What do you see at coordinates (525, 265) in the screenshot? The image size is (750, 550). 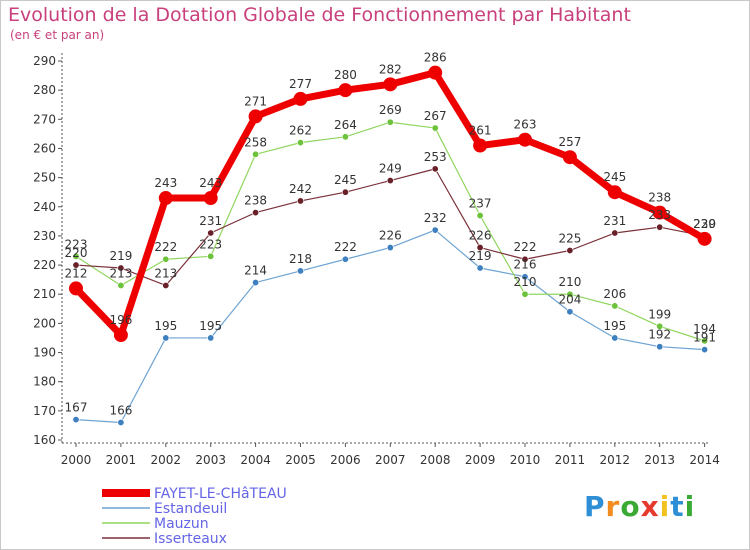 I see `data-label-estandeuil: 216` at bounding box center [525, 265].